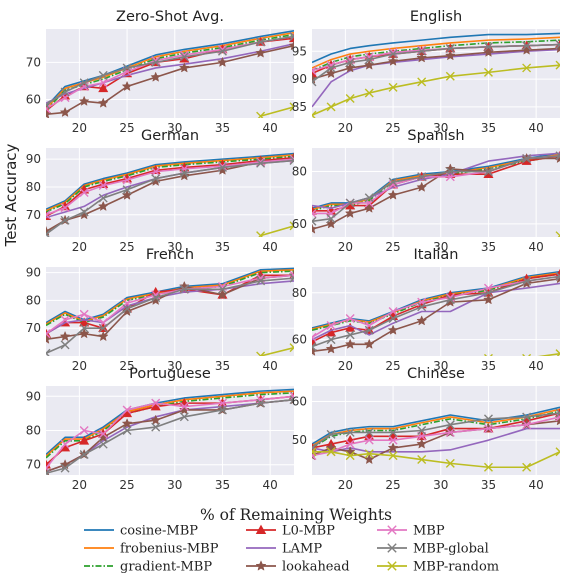 This screenshot has height=575, width=576. Describe the element at coordinates (296, 515) in the screenshot. I see `x-axis-label: % of Remaining Weights` at that location.